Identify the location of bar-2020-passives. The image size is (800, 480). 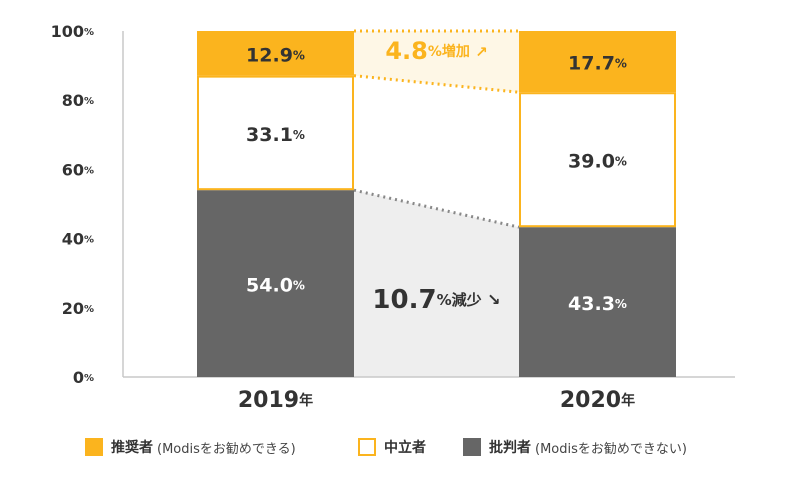
(597, 160).